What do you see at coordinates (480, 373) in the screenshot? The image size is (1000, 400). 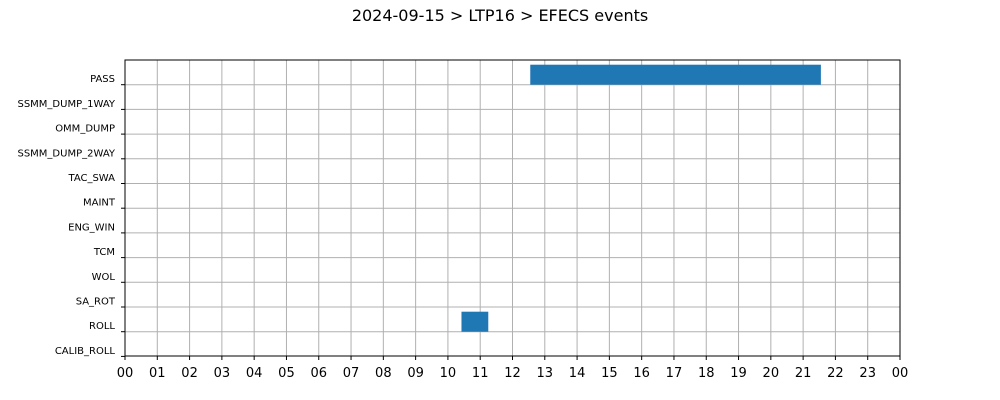 I see `x-tick-label: 11` at bounding box center [480, 373].